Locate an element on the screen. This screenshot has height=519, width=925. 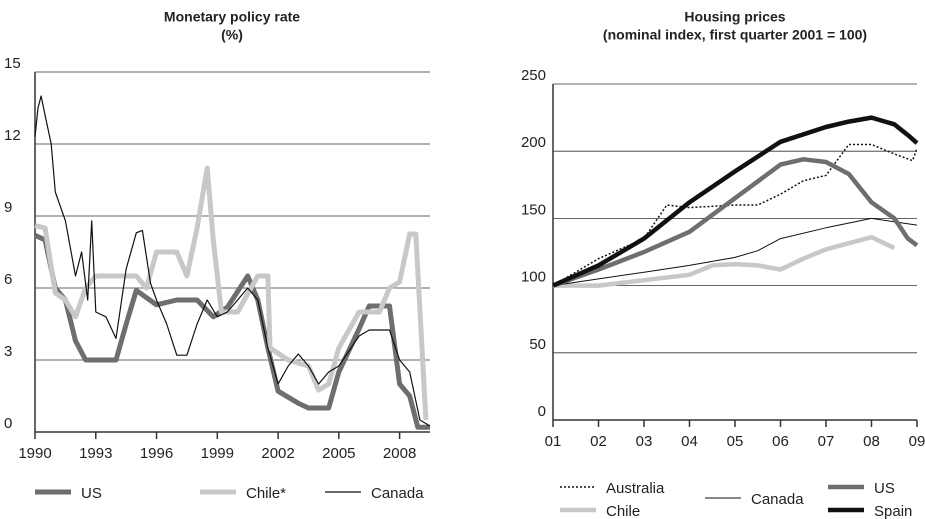
legend-label: Spain is located at coordinates (893, 511).